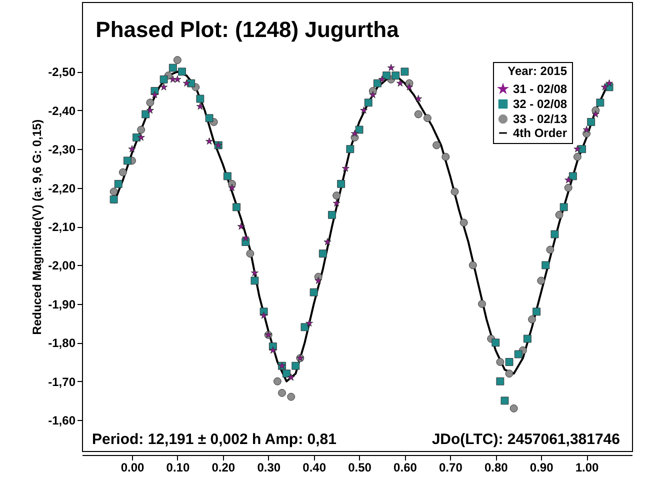 The height and width of the screenshot is (491, 647). Describe the element at coordinates (538, 71) in the screenshot. I see `legend-title: Year: 2015` at that location.